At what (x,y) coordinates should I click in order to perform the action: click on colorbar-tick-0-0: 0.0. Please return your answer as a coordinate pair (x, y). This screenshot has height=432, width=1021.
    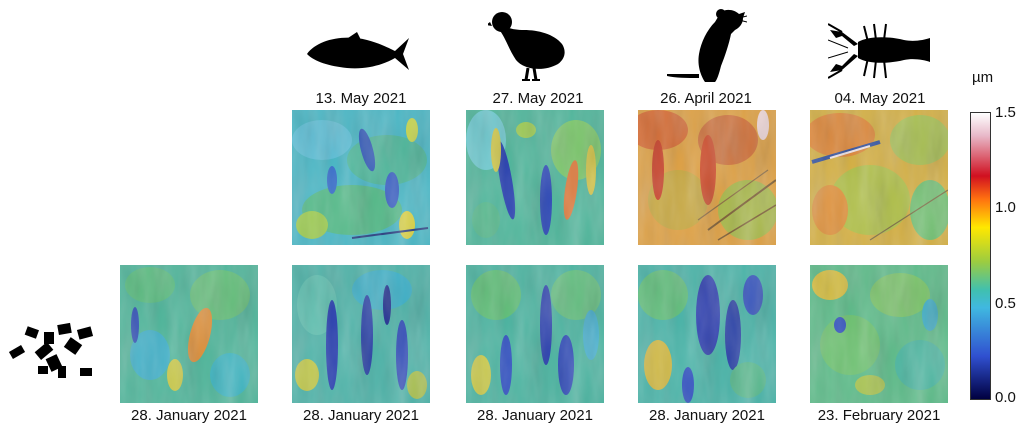
    Looking at the image, I should click on (1005, 397).